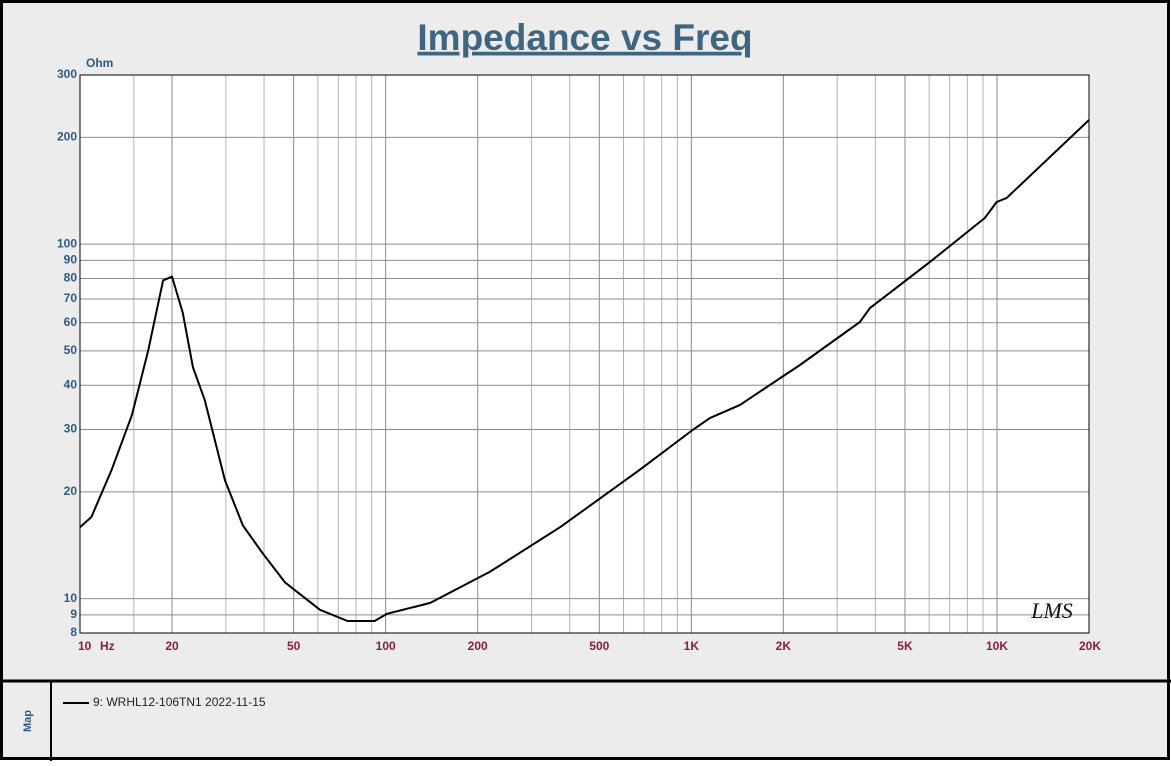 The height and width of the screenshot is (766, 1171). Describe the element at coordinates (71, 429) in the screenshot. I see `y-tick-label: 30` at that location.